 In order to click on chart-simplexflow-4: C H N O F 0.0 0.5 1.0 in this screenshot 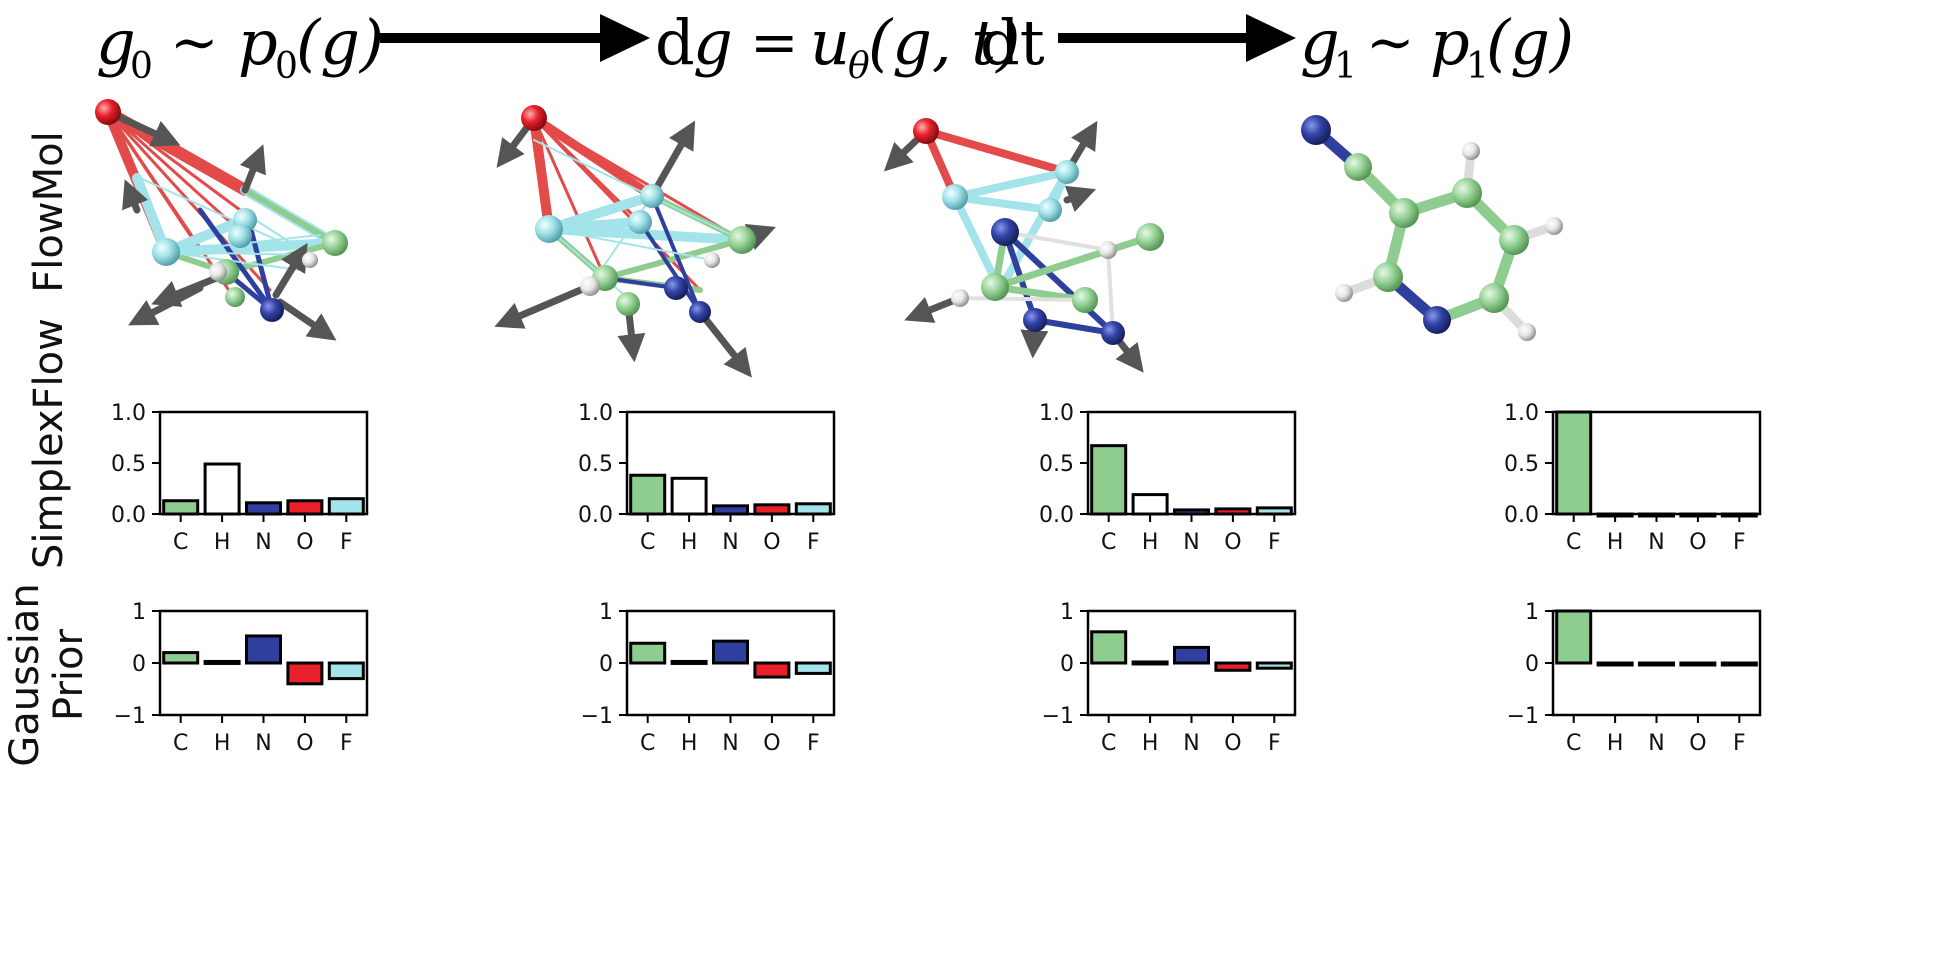, I will do `click(1633, 478)`.